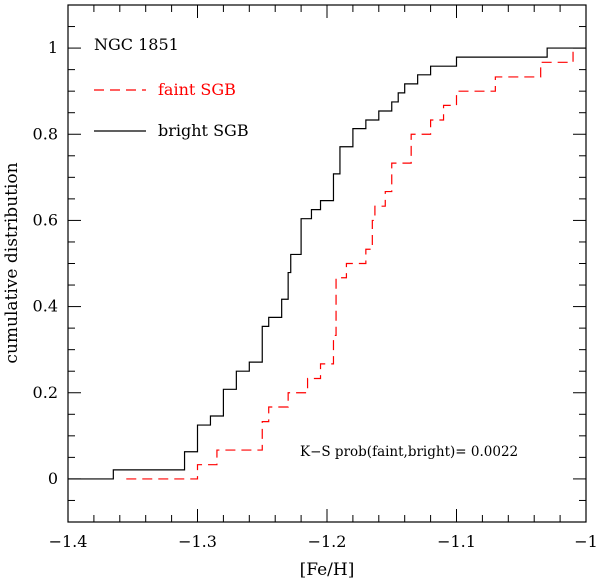 The image size is (600, 581). I want to click on y-tick-label: 1, so click(53, 47).